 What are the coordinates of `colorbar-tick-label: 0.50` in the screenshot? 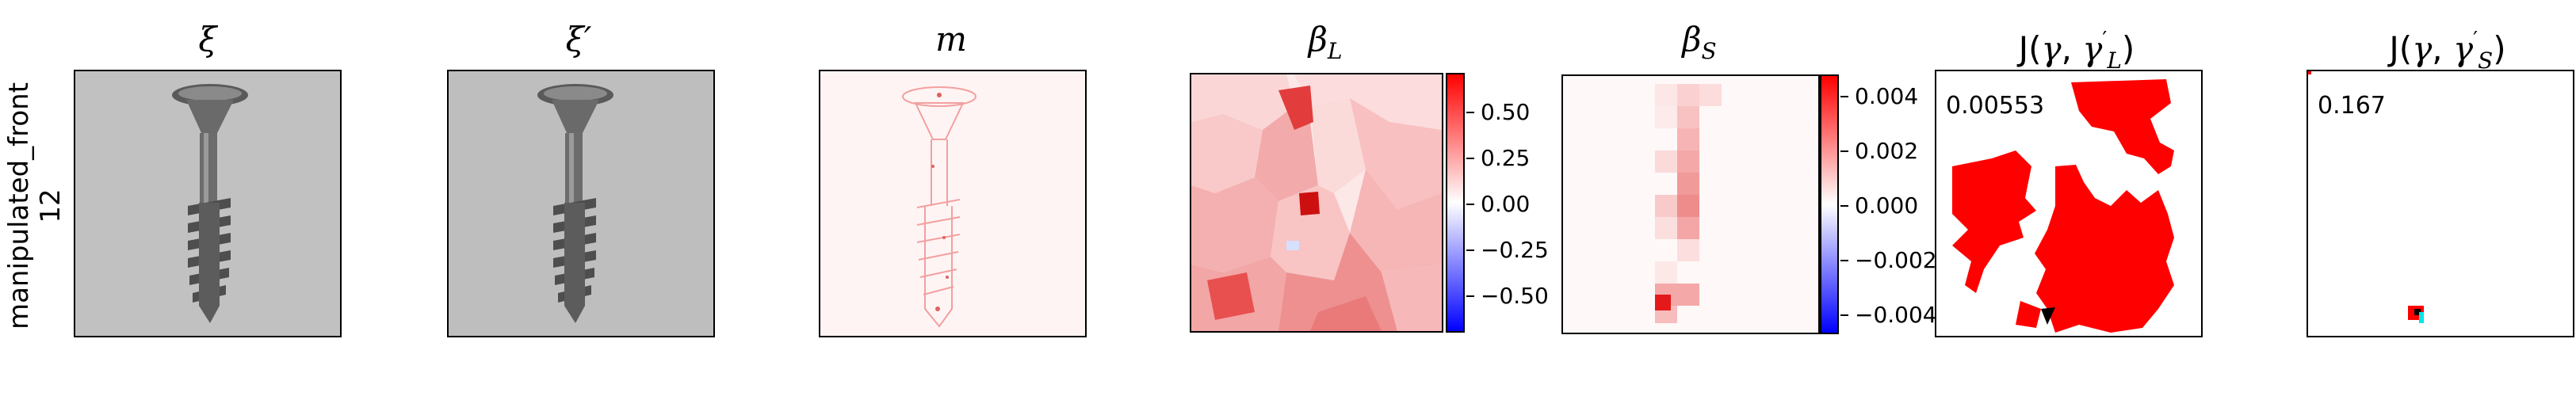 It's located at (1506, 112).